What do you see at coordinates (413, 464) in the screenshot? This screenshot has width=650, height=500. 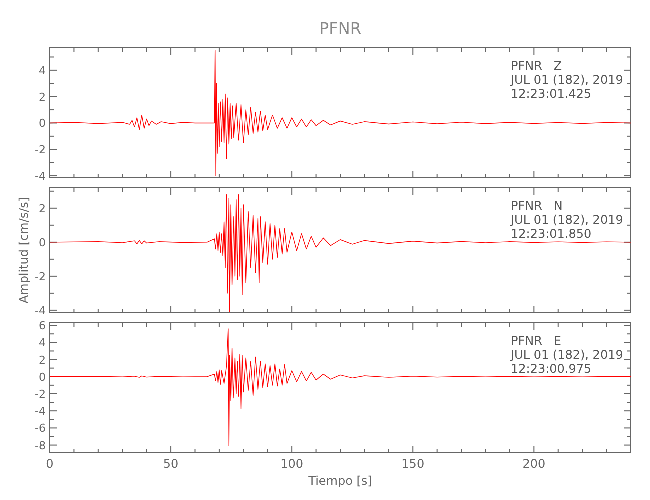 I see `x-tick-label: 150` at bounding box center [413, 464].